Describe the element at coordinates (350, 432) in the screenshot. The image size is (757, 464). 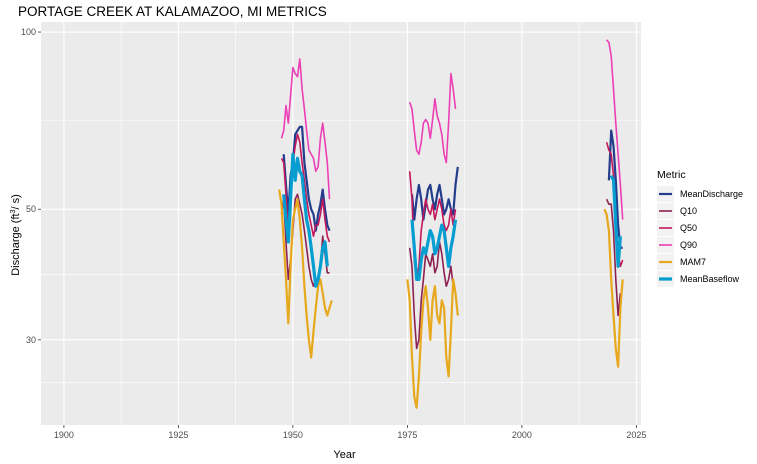
I see `x-axis: 1900 1925 1950 1975 2000 2025` at that location.